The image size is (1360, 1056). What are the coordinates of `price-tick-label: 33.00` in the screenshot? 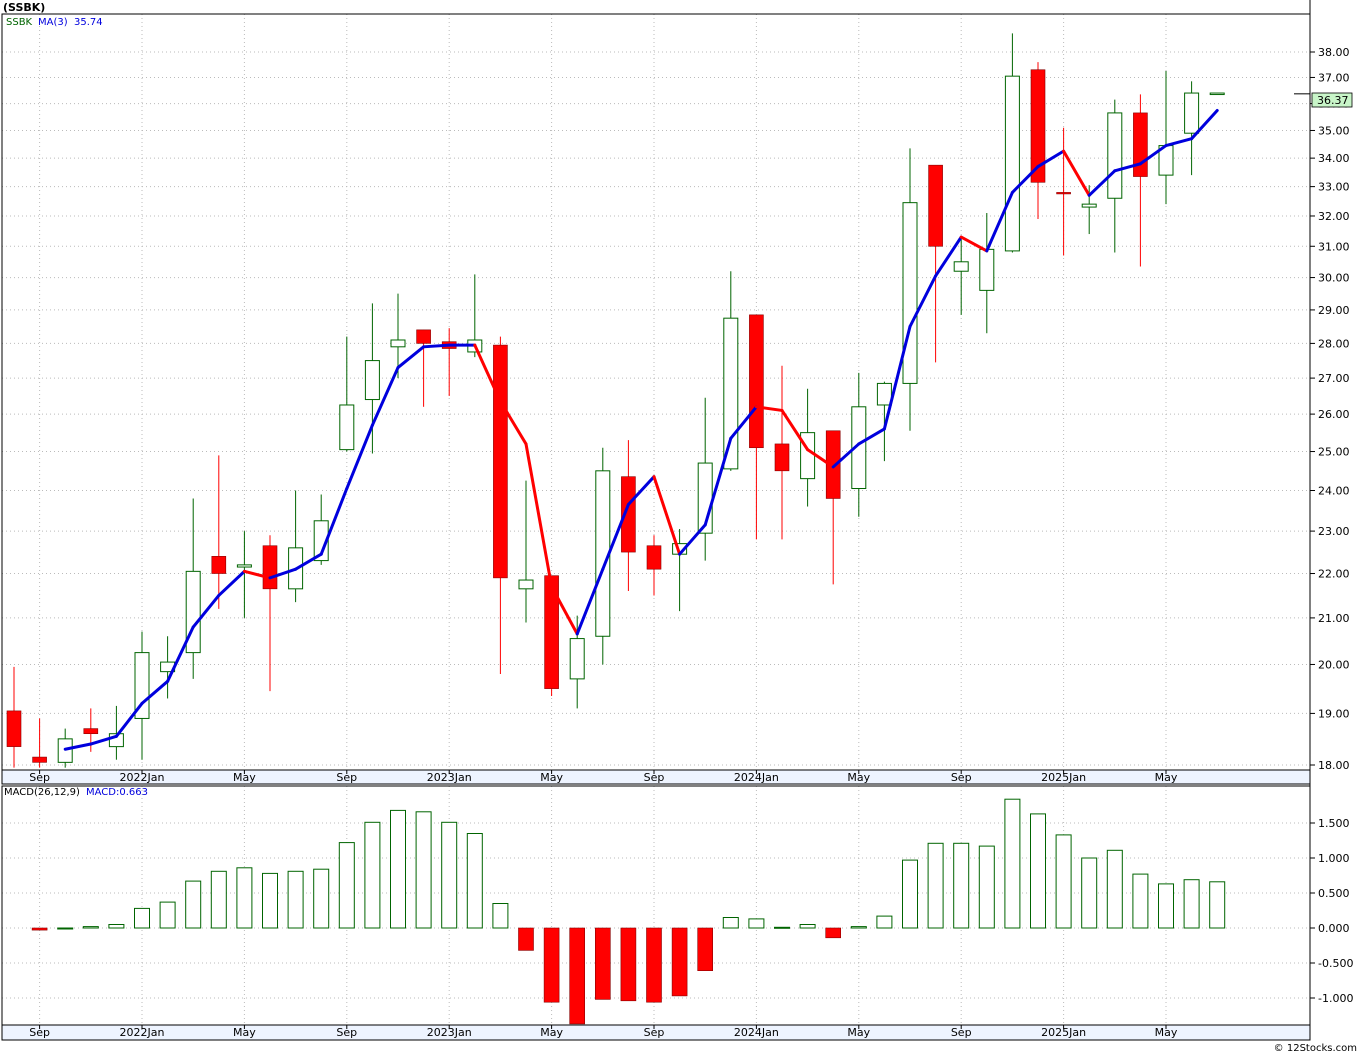 It's located at (1334, 187).